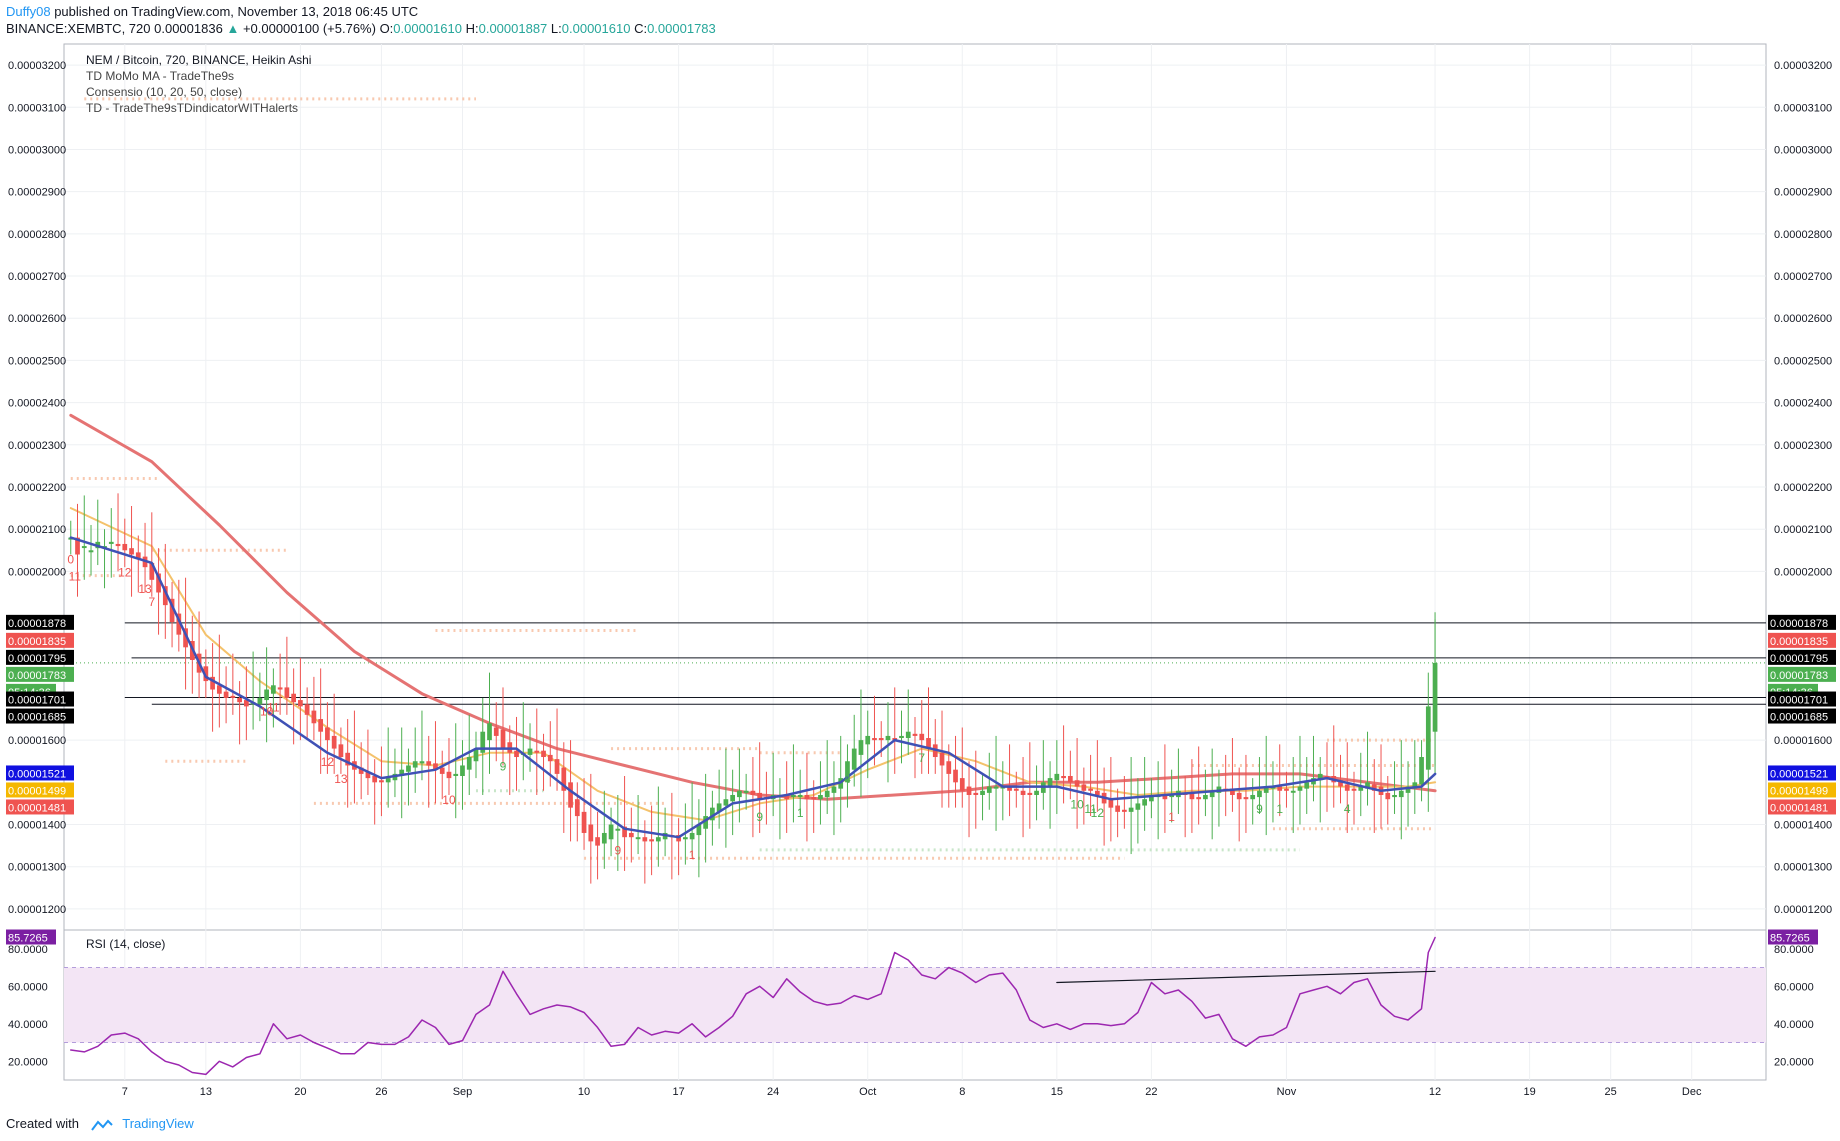  What do you see at coordinates (28, 11) in the screenshot?
I see `author-link: Duffy08` at bounding box center [28, 11].